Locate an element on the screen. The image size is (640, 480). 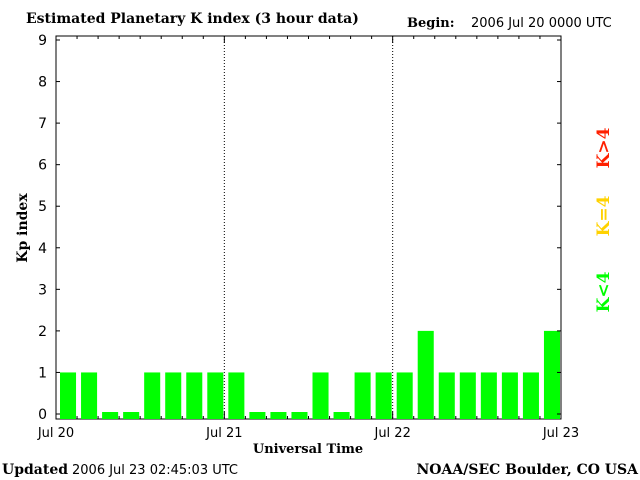
y-tick-label: 5 is located at coordinates (42, 207).